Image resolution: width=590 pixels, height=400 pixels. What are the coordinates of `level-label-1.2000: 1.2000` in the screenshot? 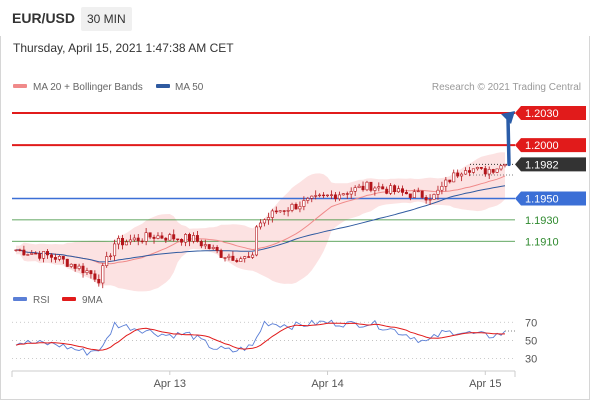 It's located at (542, 146).